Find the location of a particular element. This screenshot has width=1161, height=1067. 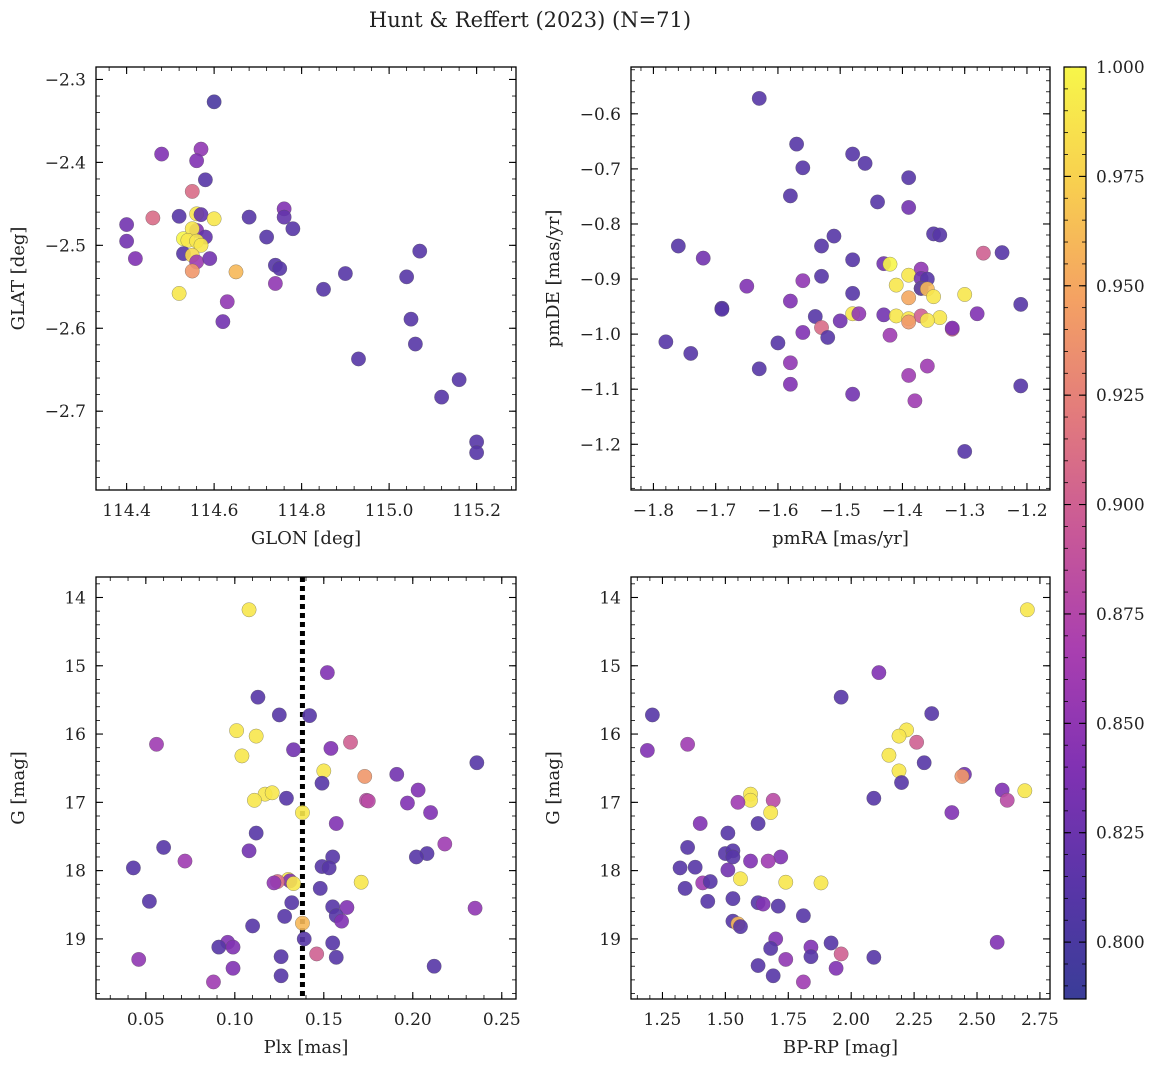

y-tick-label: −2.3 is located at coordinates (65, 80).